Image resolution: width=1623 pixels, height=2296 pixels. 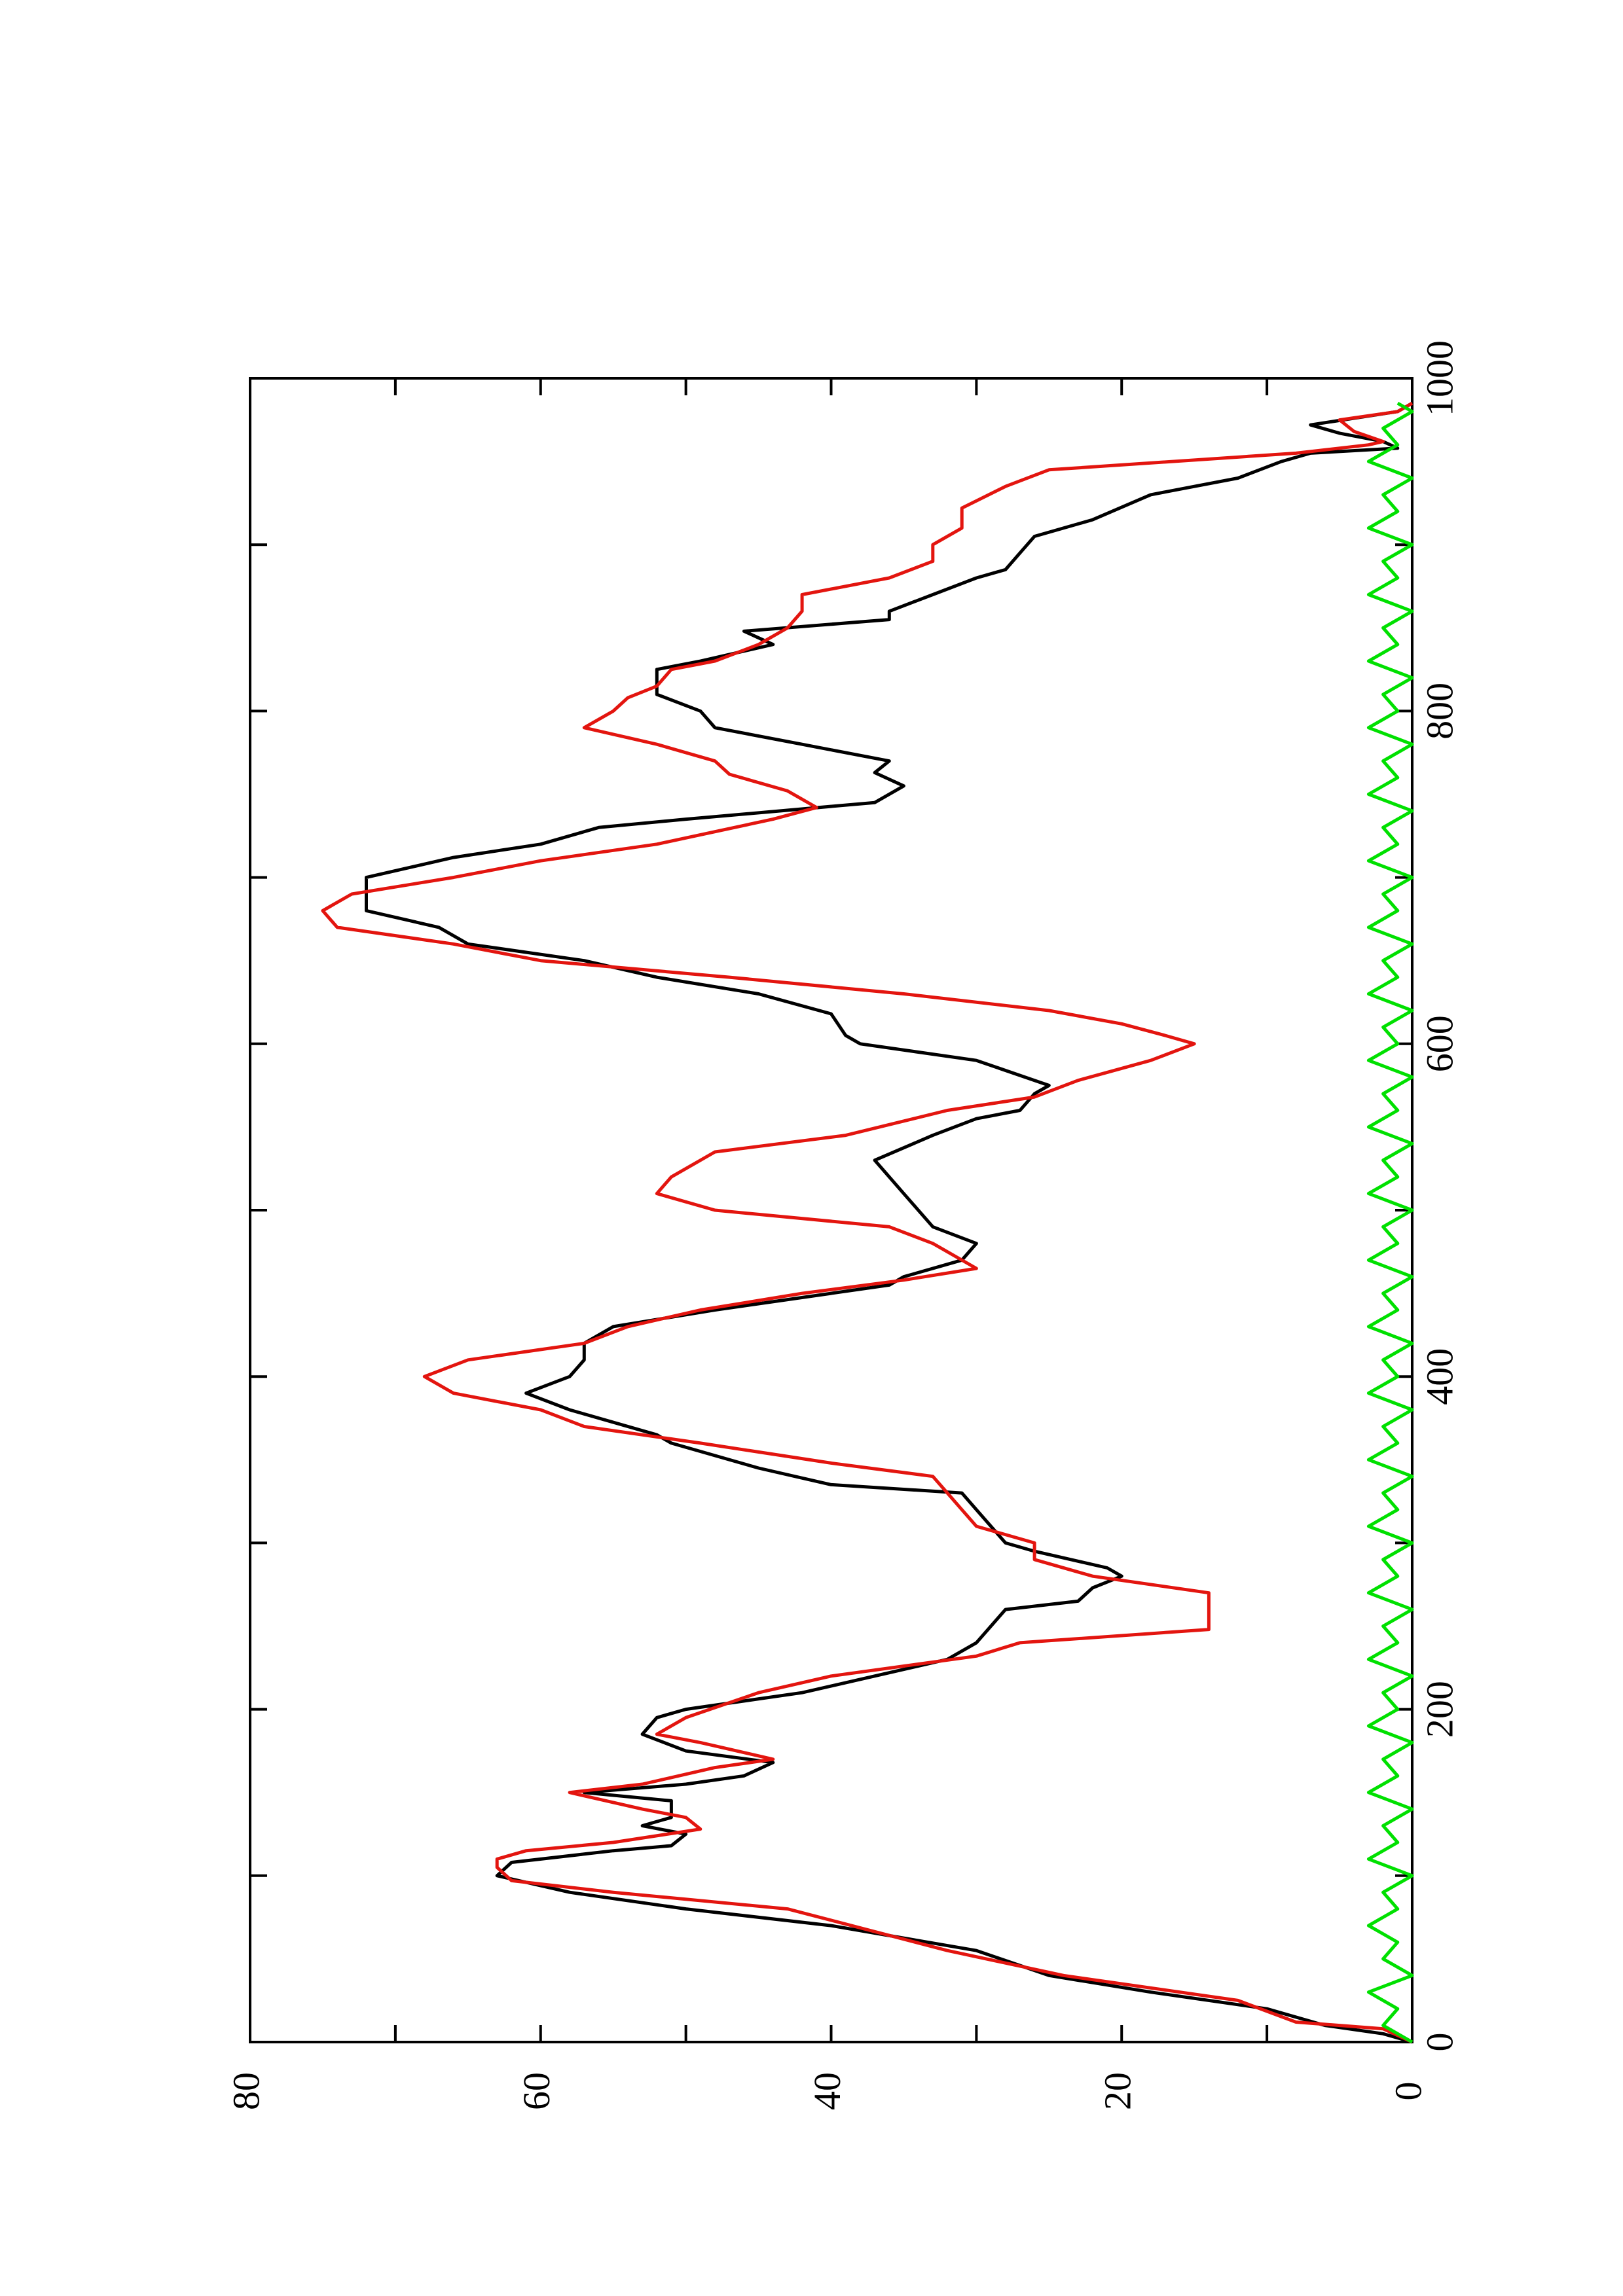 What do you see at coordinates (827, 2091) in the screenshot?
I see `y-tick-label: 40` at bounding box center [827, 2091].